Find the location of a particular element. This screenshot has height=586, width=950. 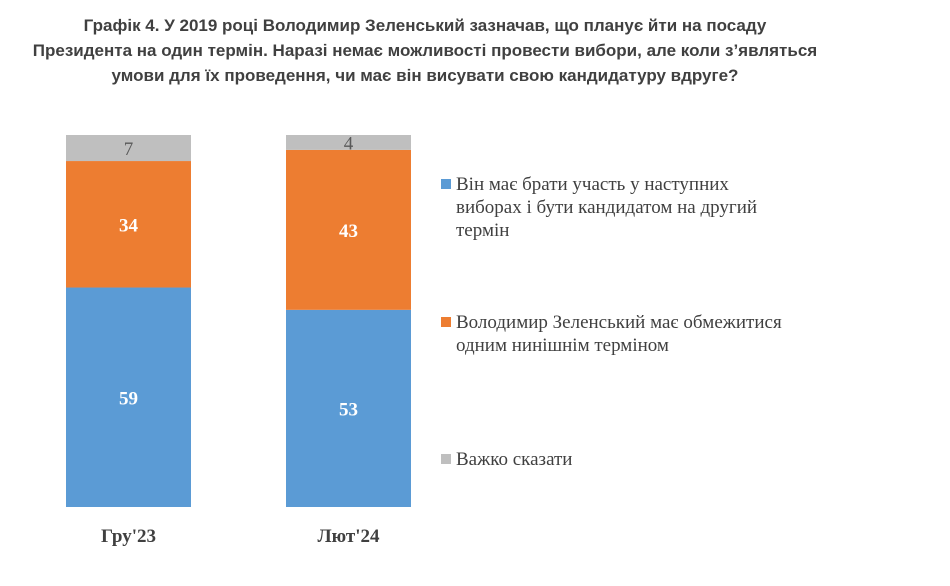

data-label-2-2: 43 is located at coordinates (348, 231).